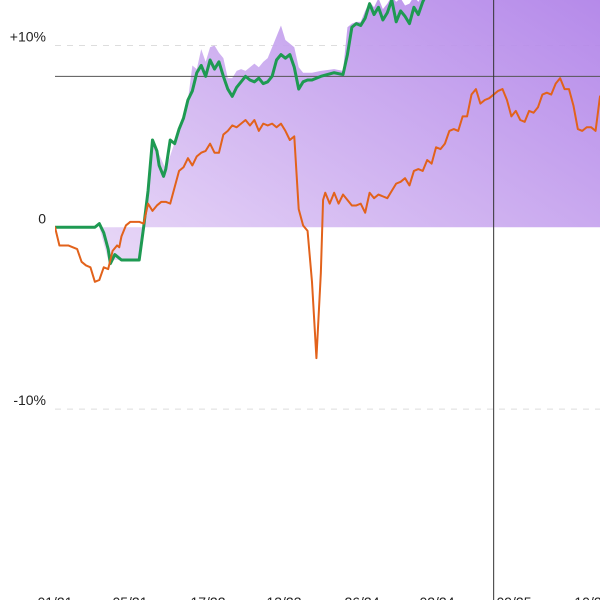  What do you see at coordinates (28, 218) in the screenshot?
I see `y-axis-ticks: +10% 0 -10%` at bounding box center [28, 218].